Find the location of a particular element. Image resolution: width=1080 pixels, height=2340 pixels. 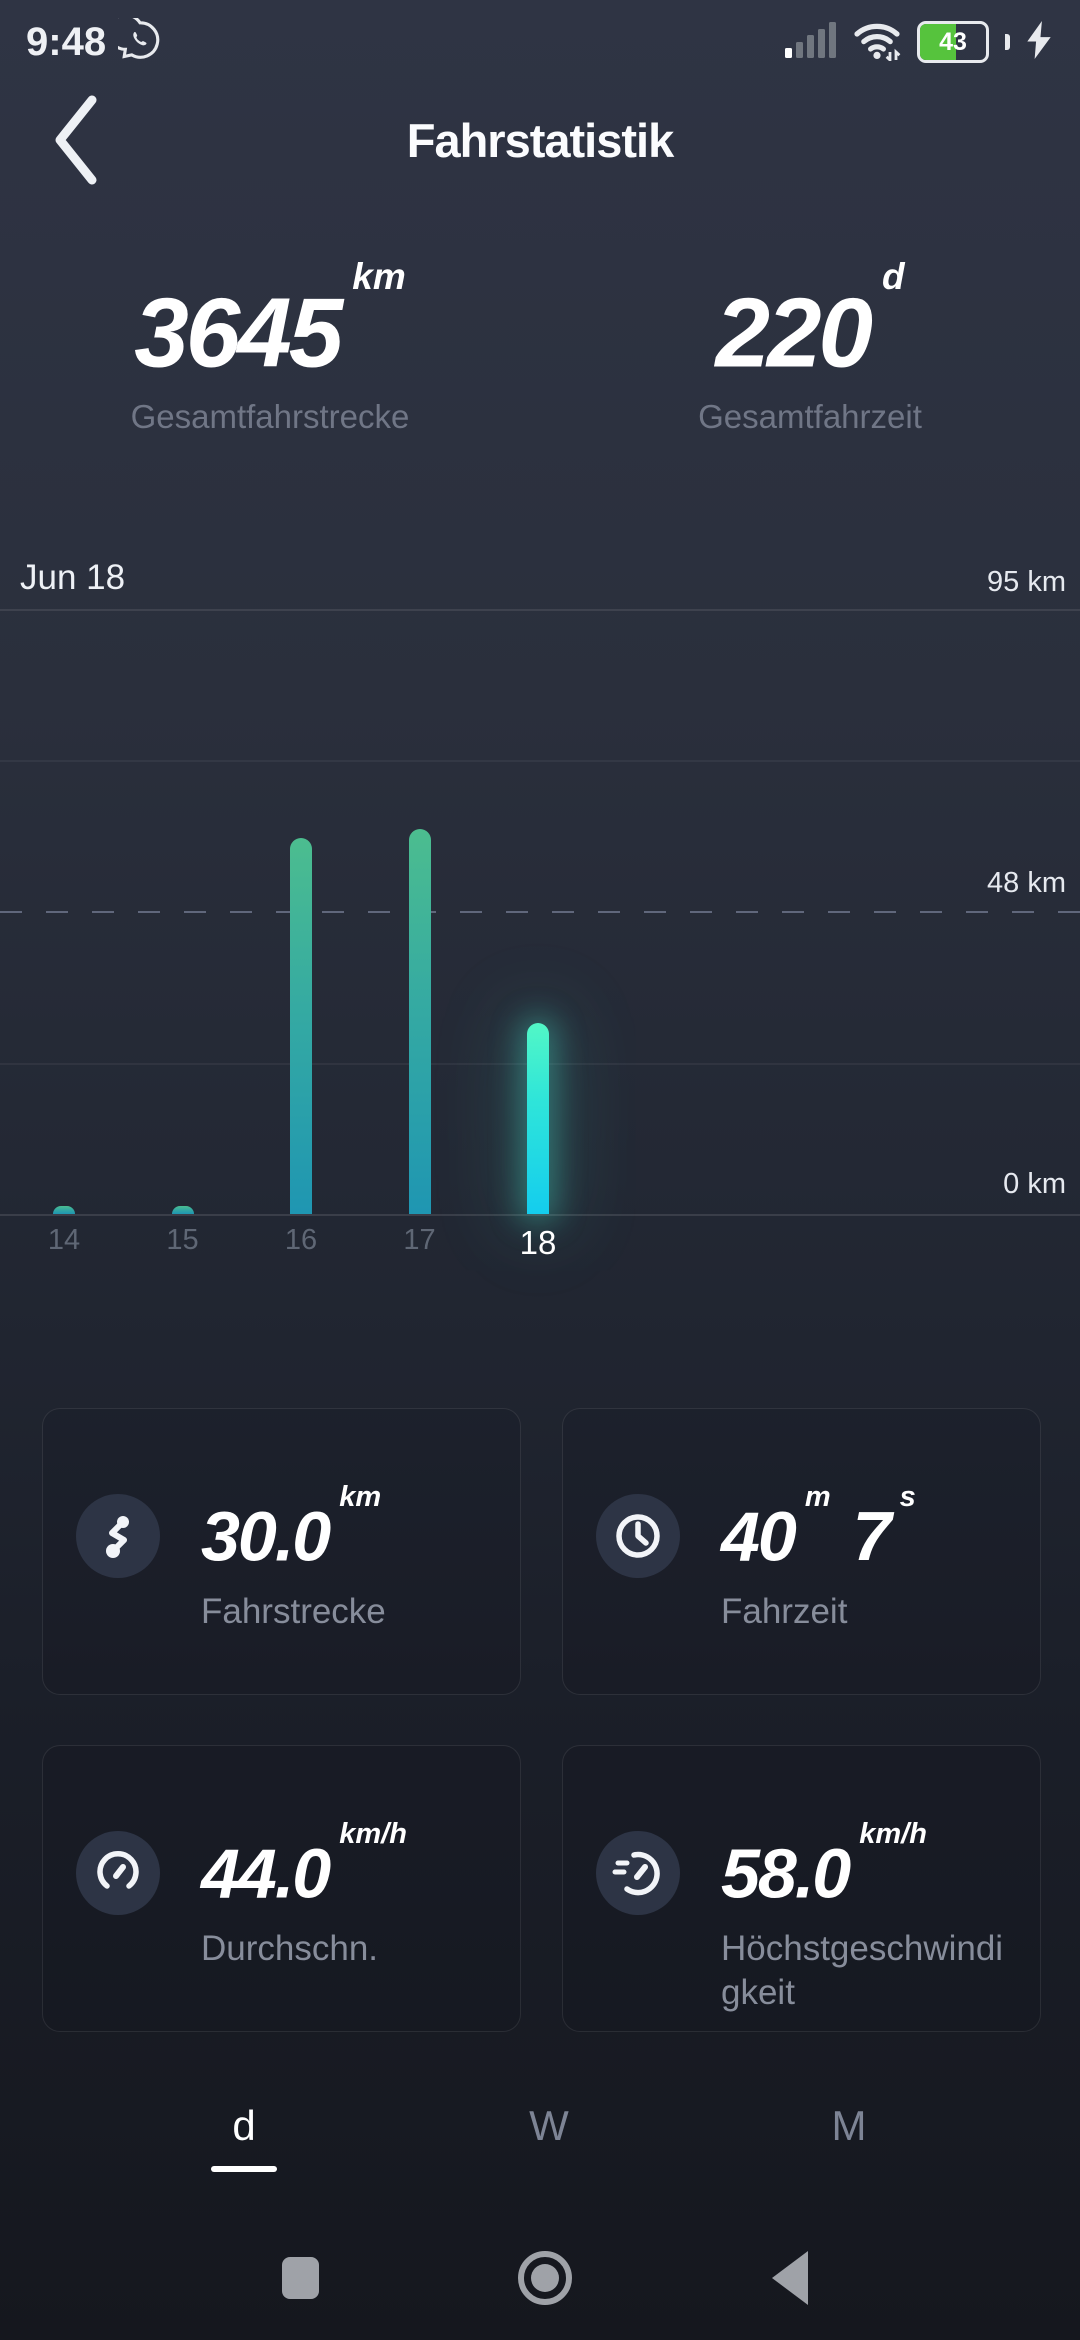

ride-time-value: 40m7s is located at coordinates (818, 1528).